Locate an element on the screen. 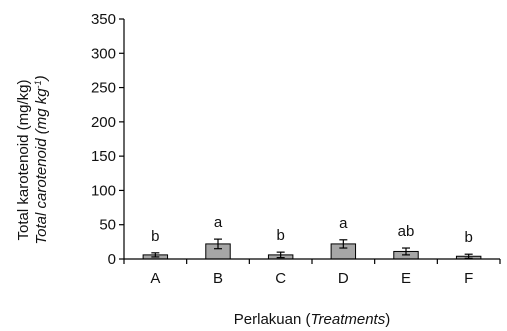  y-axis-title-line2-close: ) is located at coordinates (41, 78).